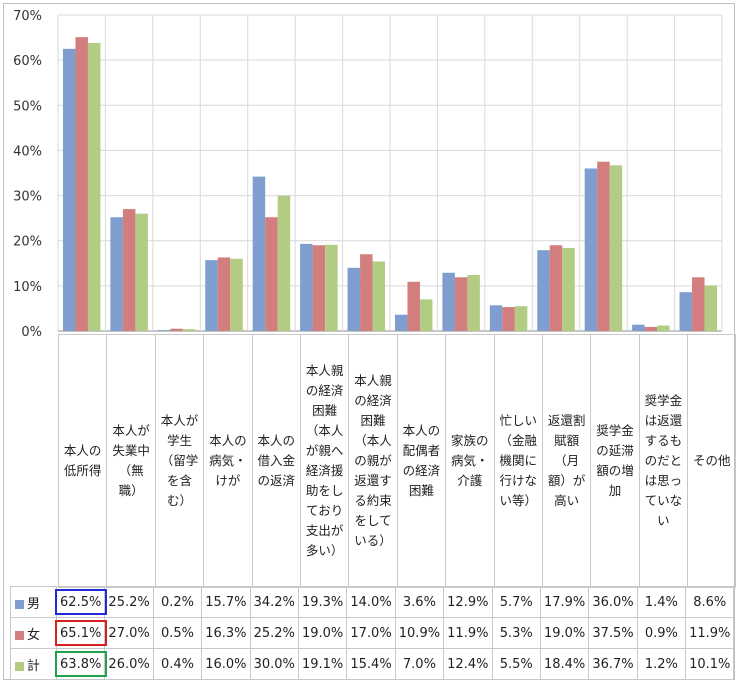 The image size is (740, 684). Describe the element at coordinates (228, 461) in the screenshot. I see `category-label: 本人の病気・けが` at that location.